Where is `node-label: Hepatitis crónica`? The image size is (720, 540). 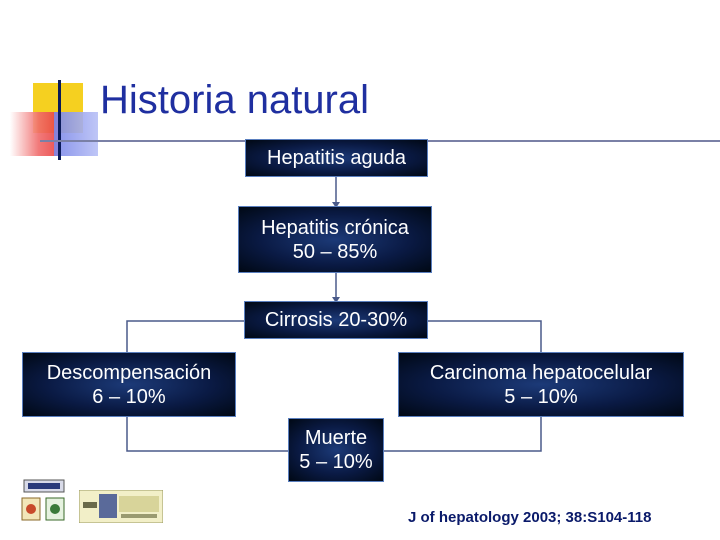 node-label: Hepatitis crónica is located at coordinates (335, 227).